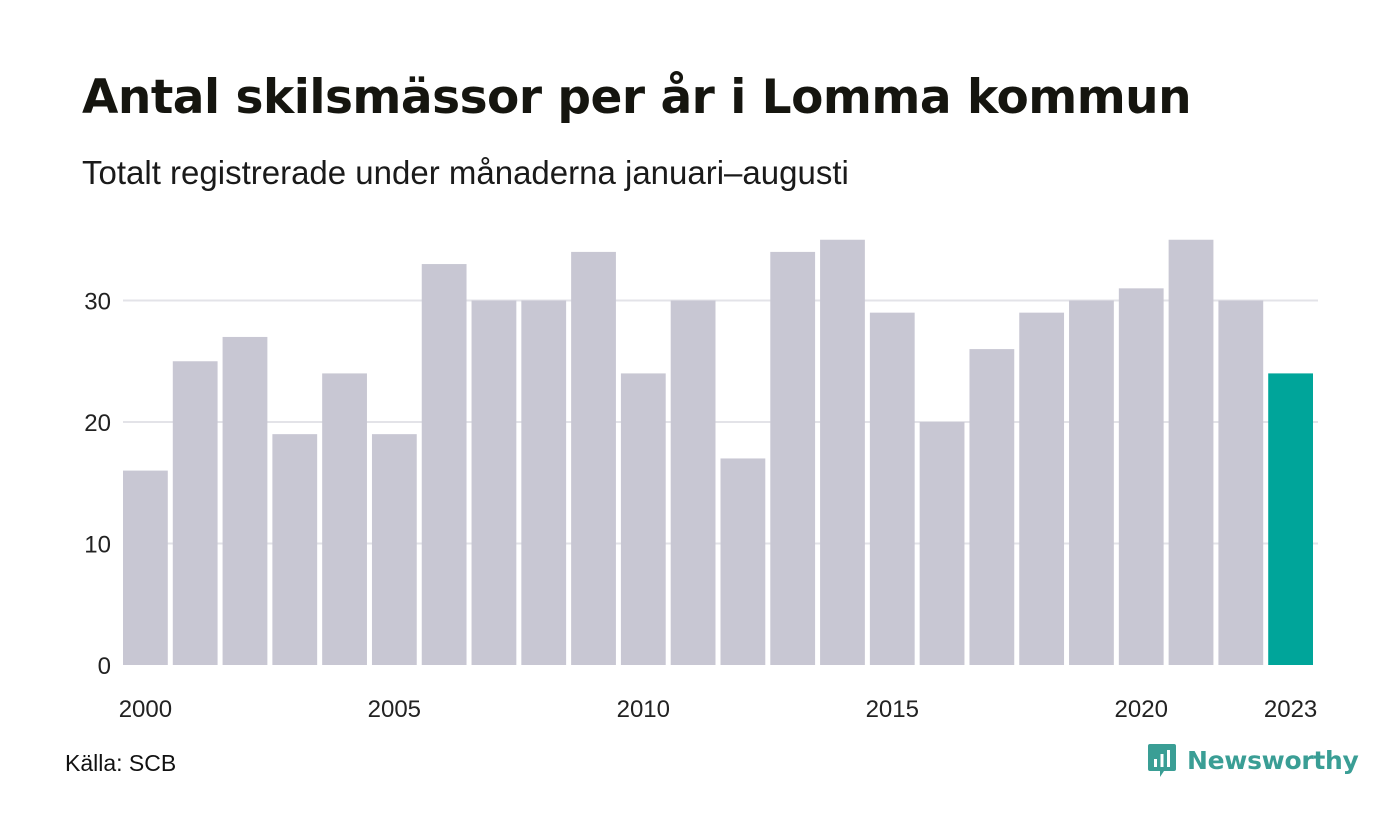 Image resolution: width=1400 pixels, height=840 pixels. What do you see at coordinates (145, 709) in the screenshot?
I see `x-tick-label: 2000` at bounding box center [145, 709].